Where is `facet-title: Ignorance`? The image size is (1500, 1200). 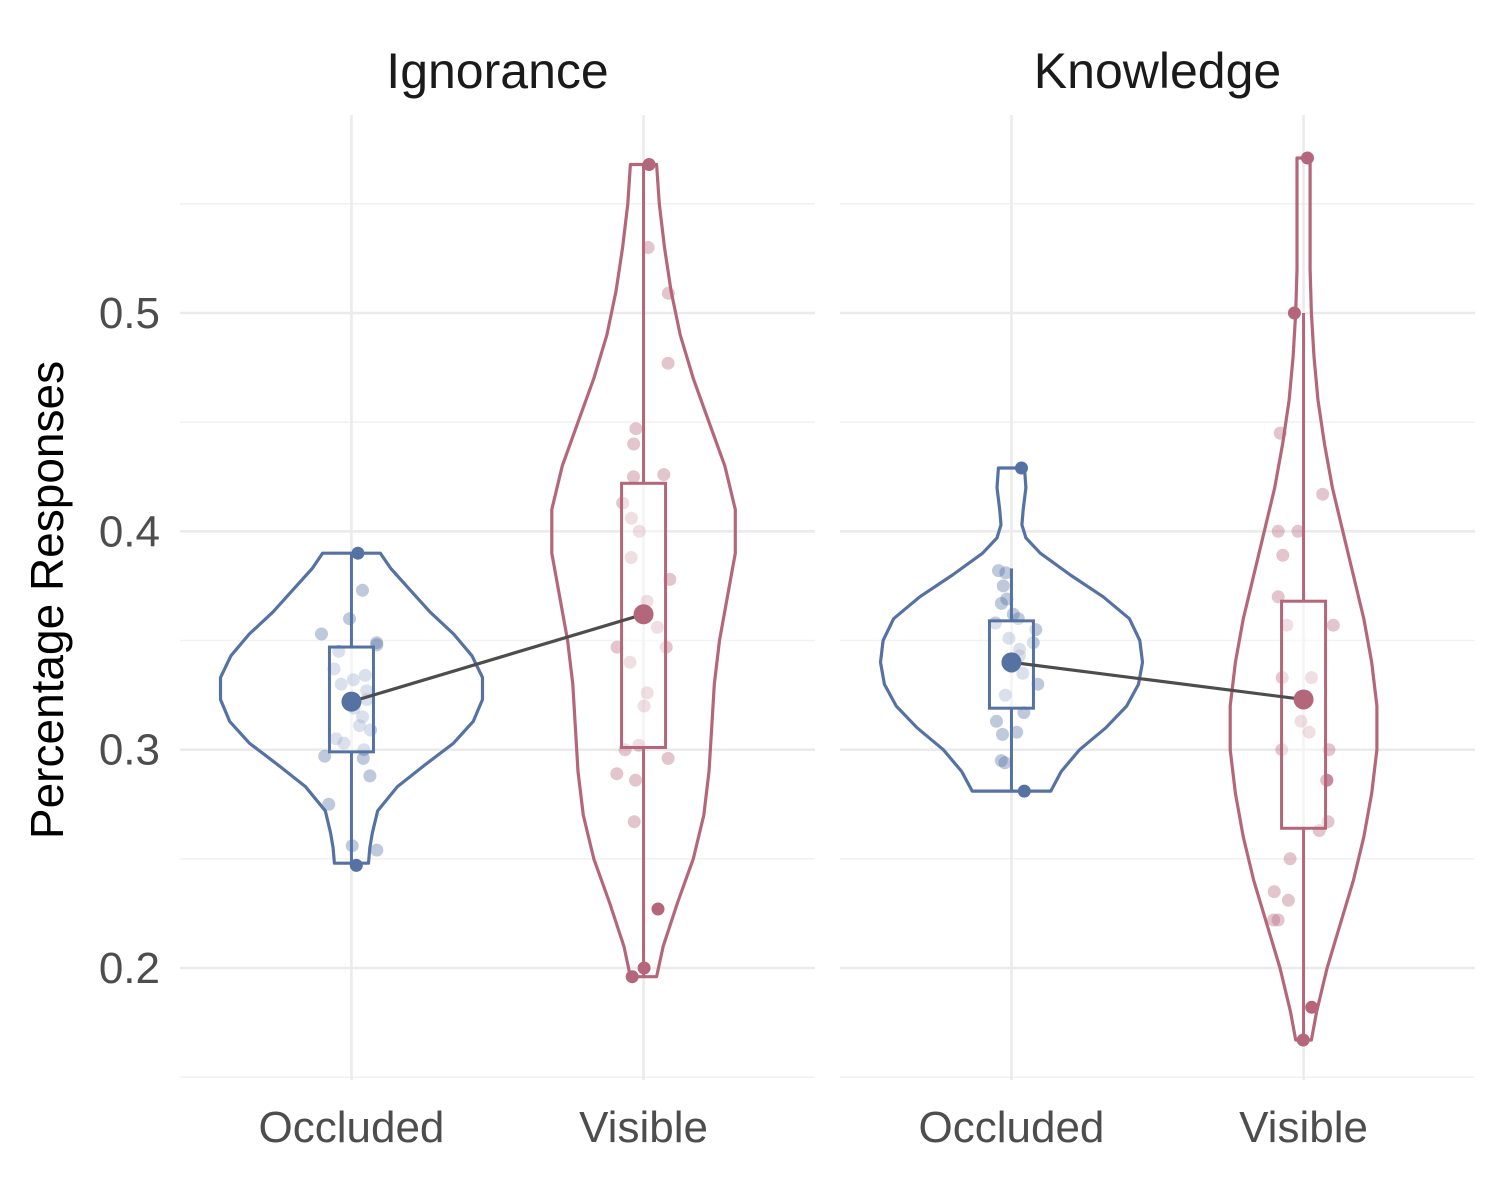 facet-title: Ignorance is located at coordinates (497, 71).